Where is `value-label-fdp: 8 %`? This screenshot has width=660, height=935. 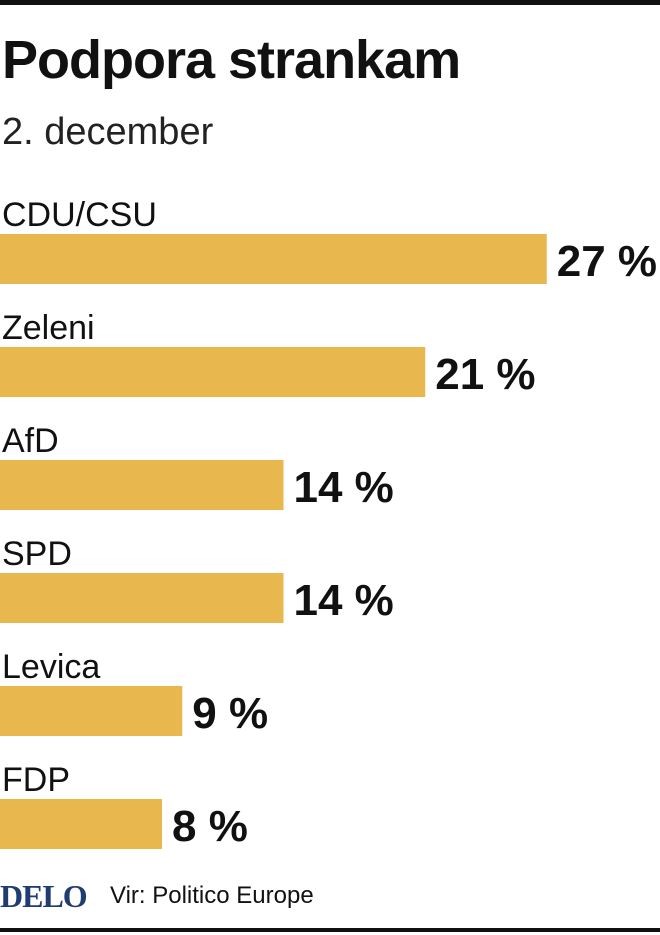
value-label-fdp: 8 % is located at coordinates (210, 826).